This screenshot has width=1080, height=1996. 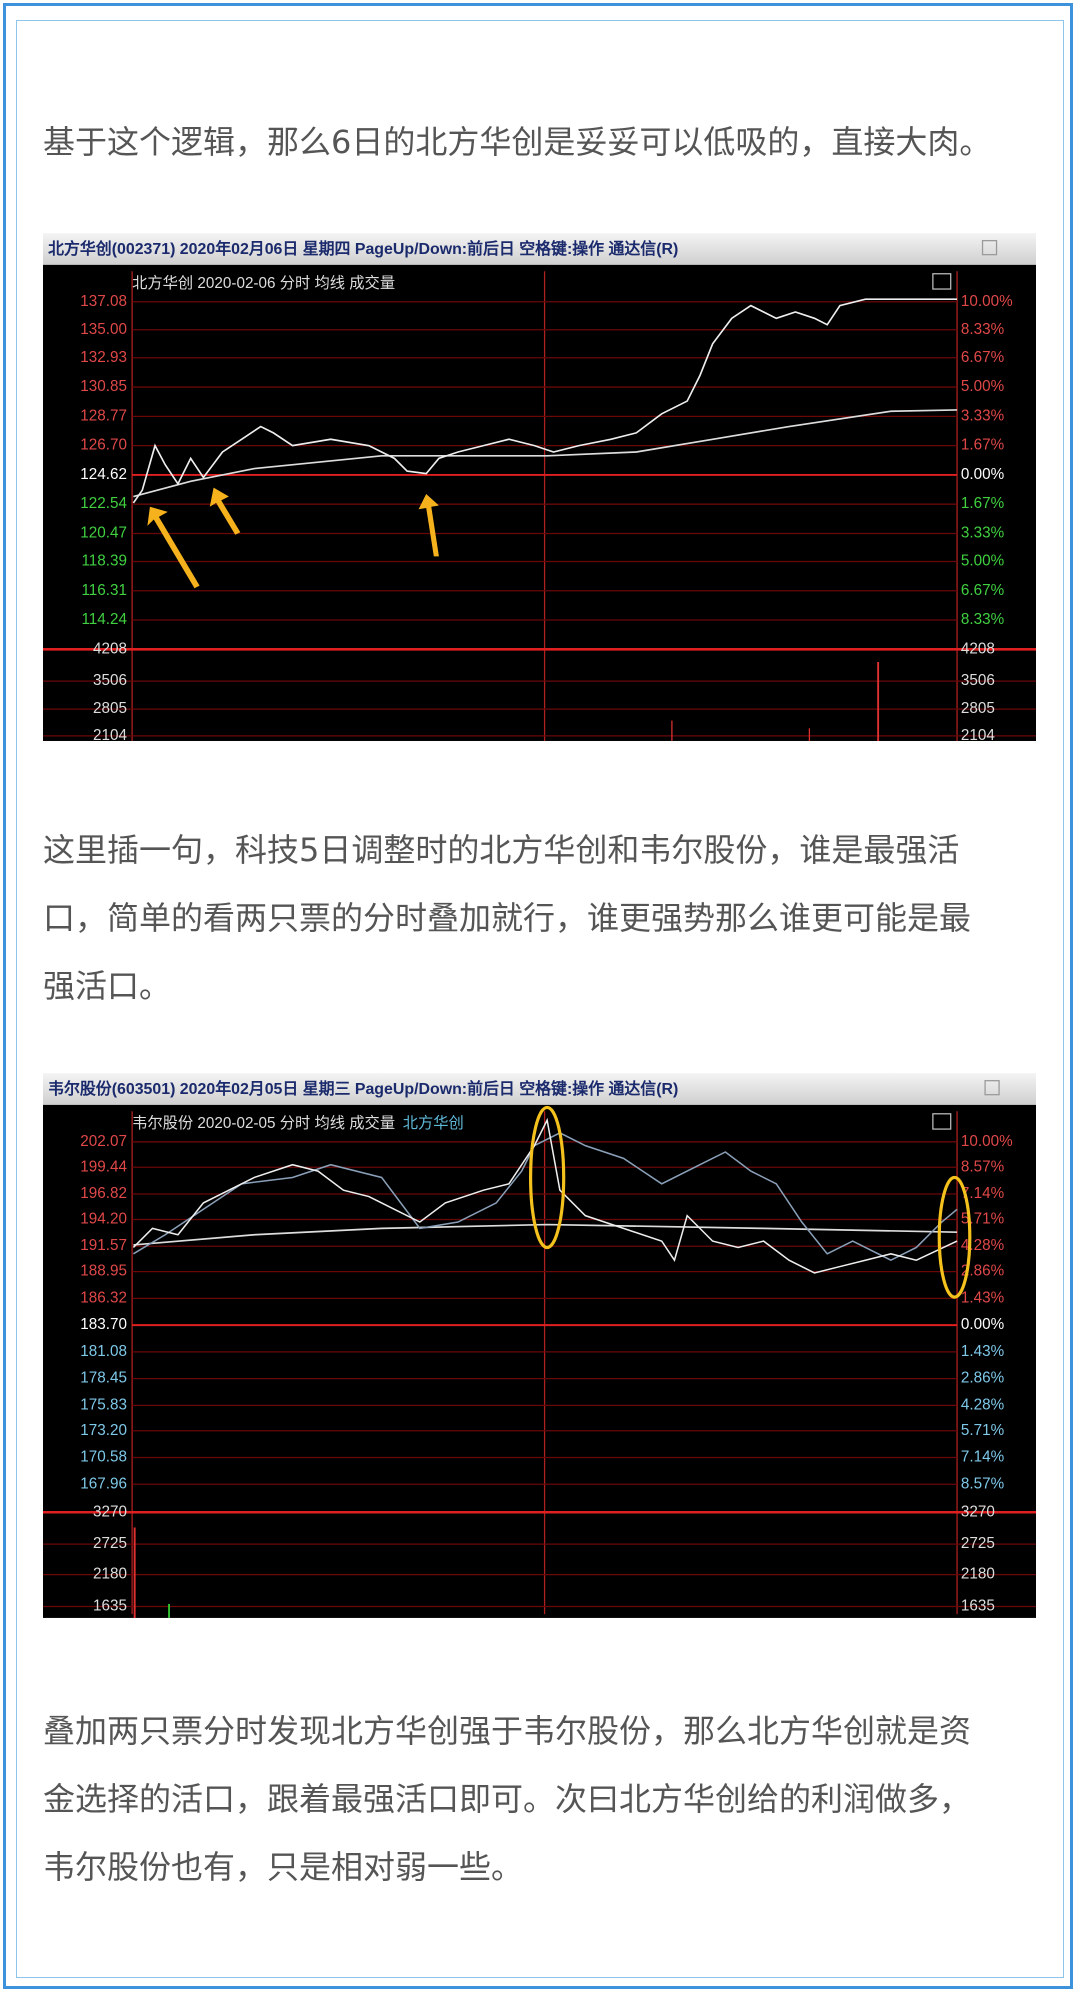 I want to click on price-label: 167.96, so click(x=103, y=1483).